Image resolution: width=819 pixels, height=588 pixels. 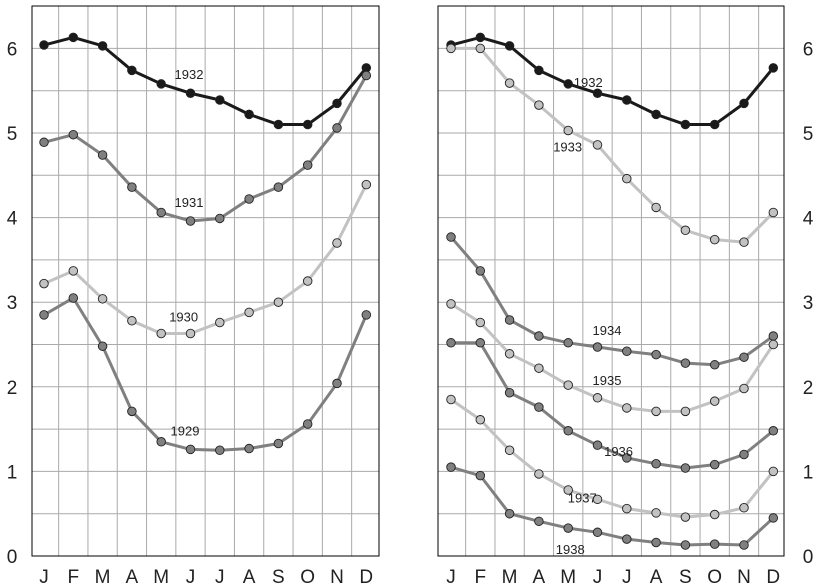 I want to click on x-tick-label: J, so click(x=191, y=577).